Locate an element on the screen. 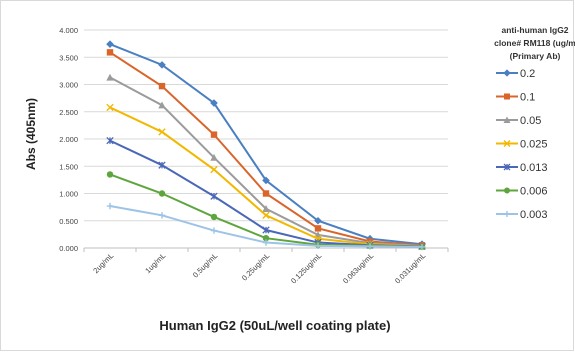 The width and height of the screenshot is (575, 352). y-tick-label: 2.500 is located at coordinates (68, 112).